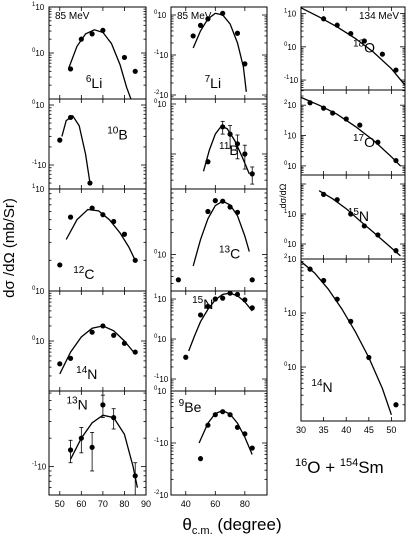  What do you see at coordinates (103, 504) in the screenshot?
I see `x-tick-label: 70` at bounding box center [103, 504].